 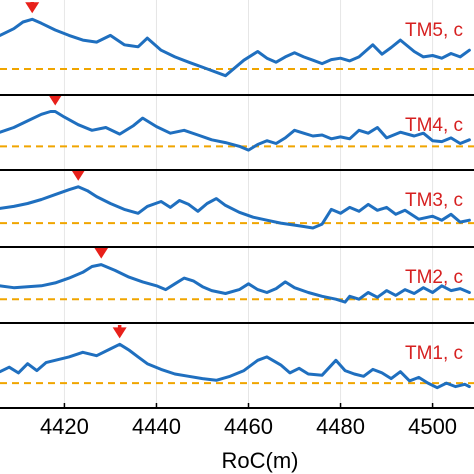 I want to click on x-tick-label: 4480, so click(x=340, y=426).